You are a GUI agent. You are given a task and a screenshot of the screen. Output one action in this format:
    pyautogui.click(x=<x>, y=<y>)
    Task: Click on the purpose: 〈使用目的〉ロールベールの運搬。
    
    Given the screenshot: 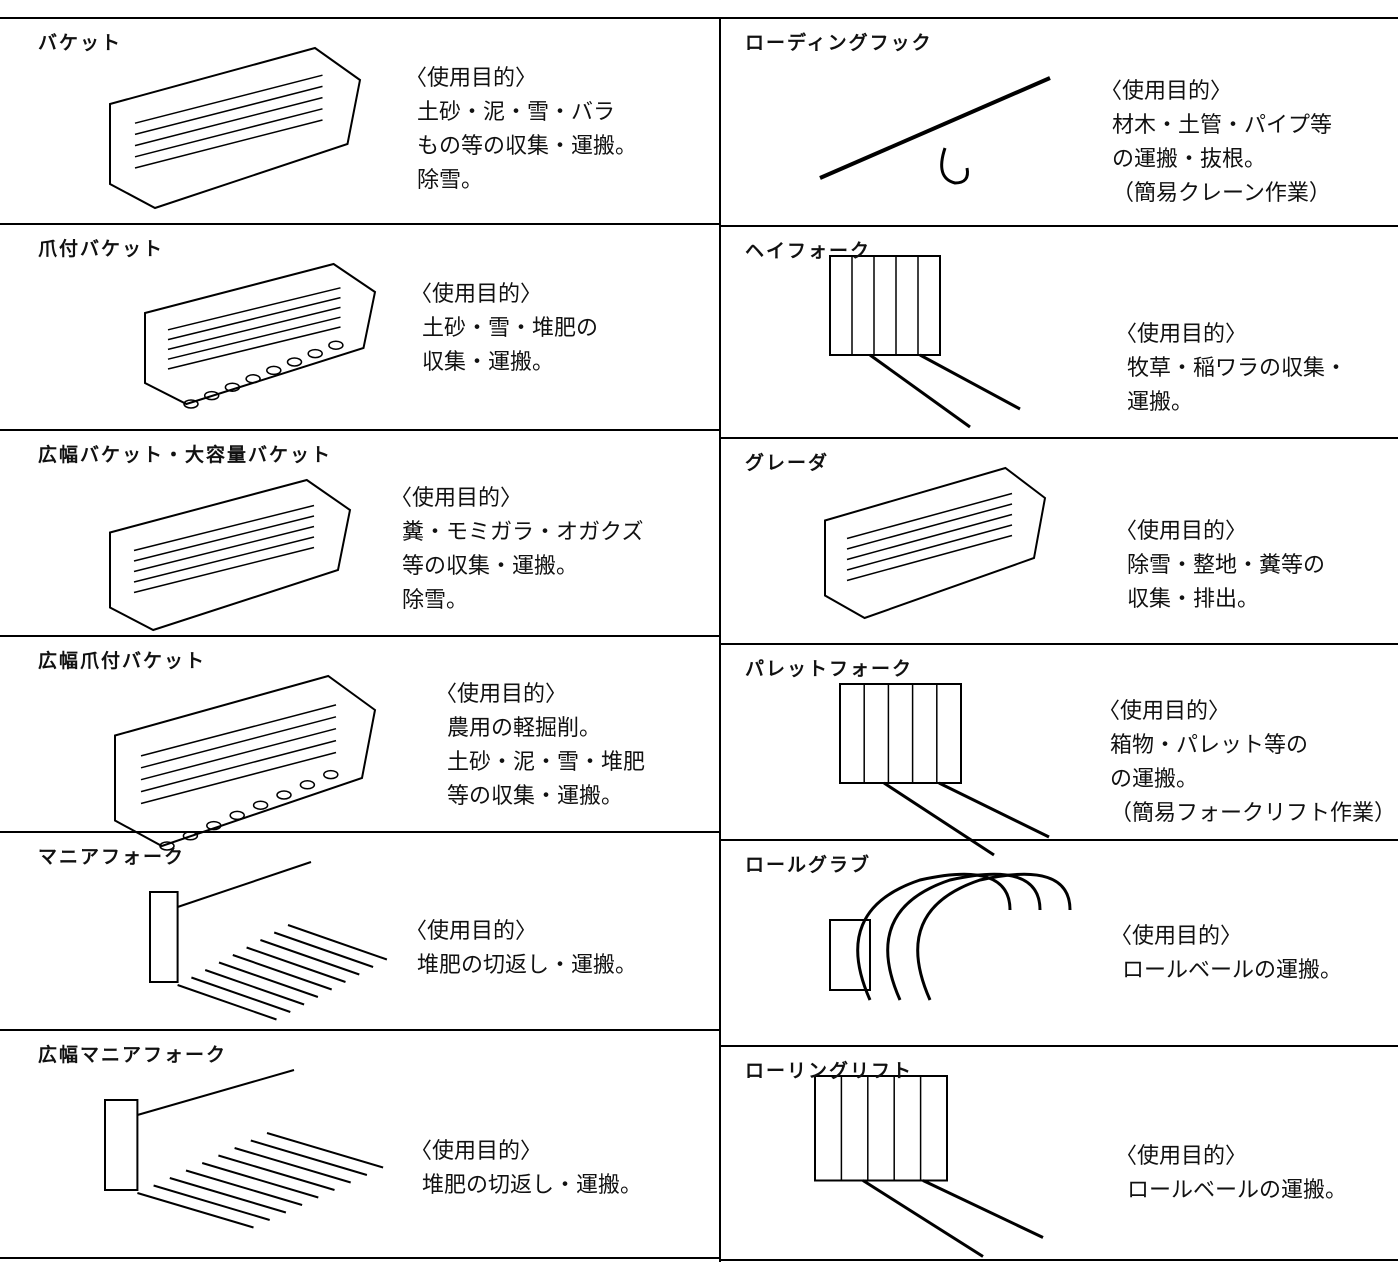 What is the action you would take?
    pyautogui.click(x=1226, y=954)
    